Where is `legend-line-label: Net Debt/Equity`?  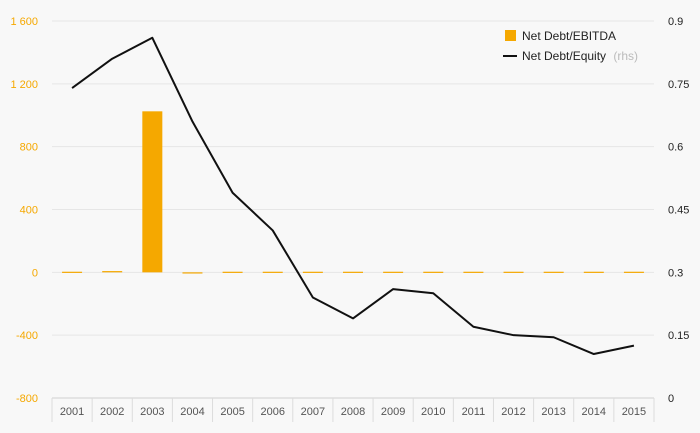
legend-line-label: Net Debt/Equity is located at coordinates (564, 56).